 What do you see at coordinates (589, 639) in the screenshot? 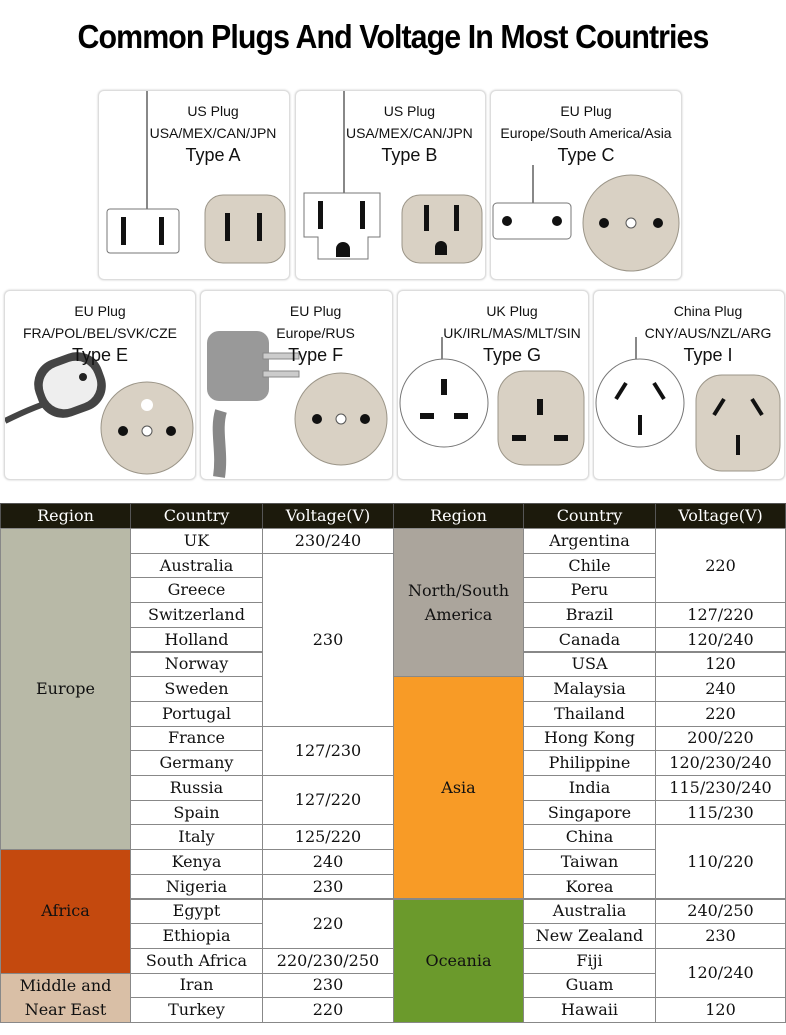
I see `country: Canada` at bounding box center [589, 639].